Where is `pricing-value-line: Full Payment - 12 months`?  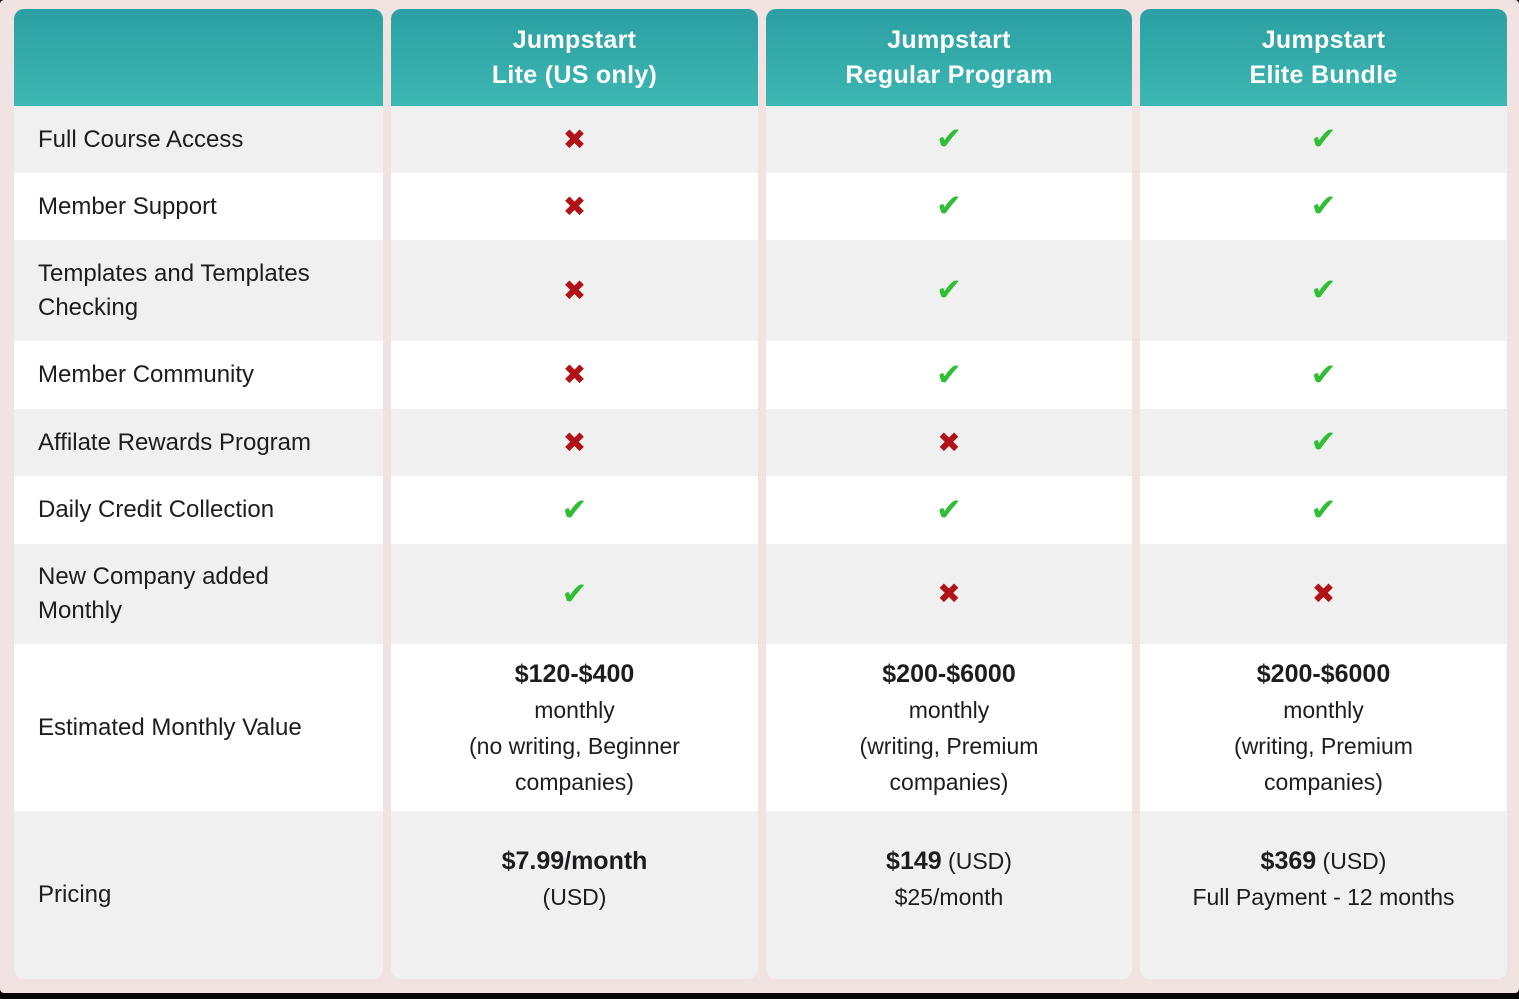
pricing-value-line: Full Payment - 12 months is located at coordinates (1323, 897).